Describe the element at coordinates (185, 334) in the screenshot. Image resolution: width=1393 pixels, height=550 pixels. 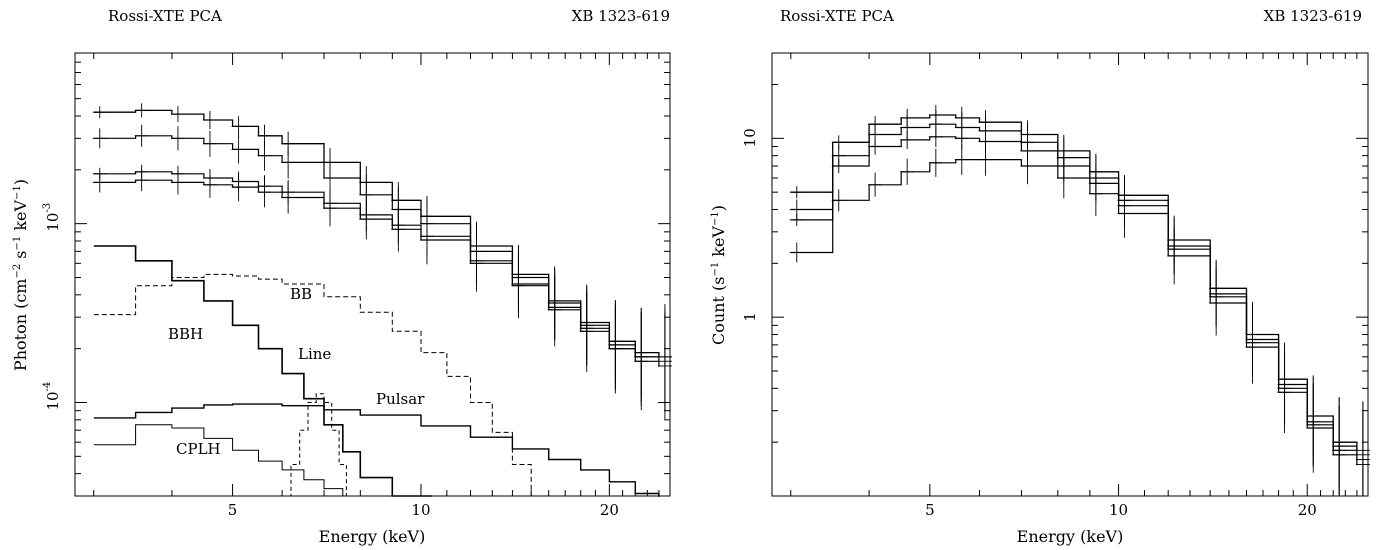
I see `component-label-bbh: BBH` at that location.